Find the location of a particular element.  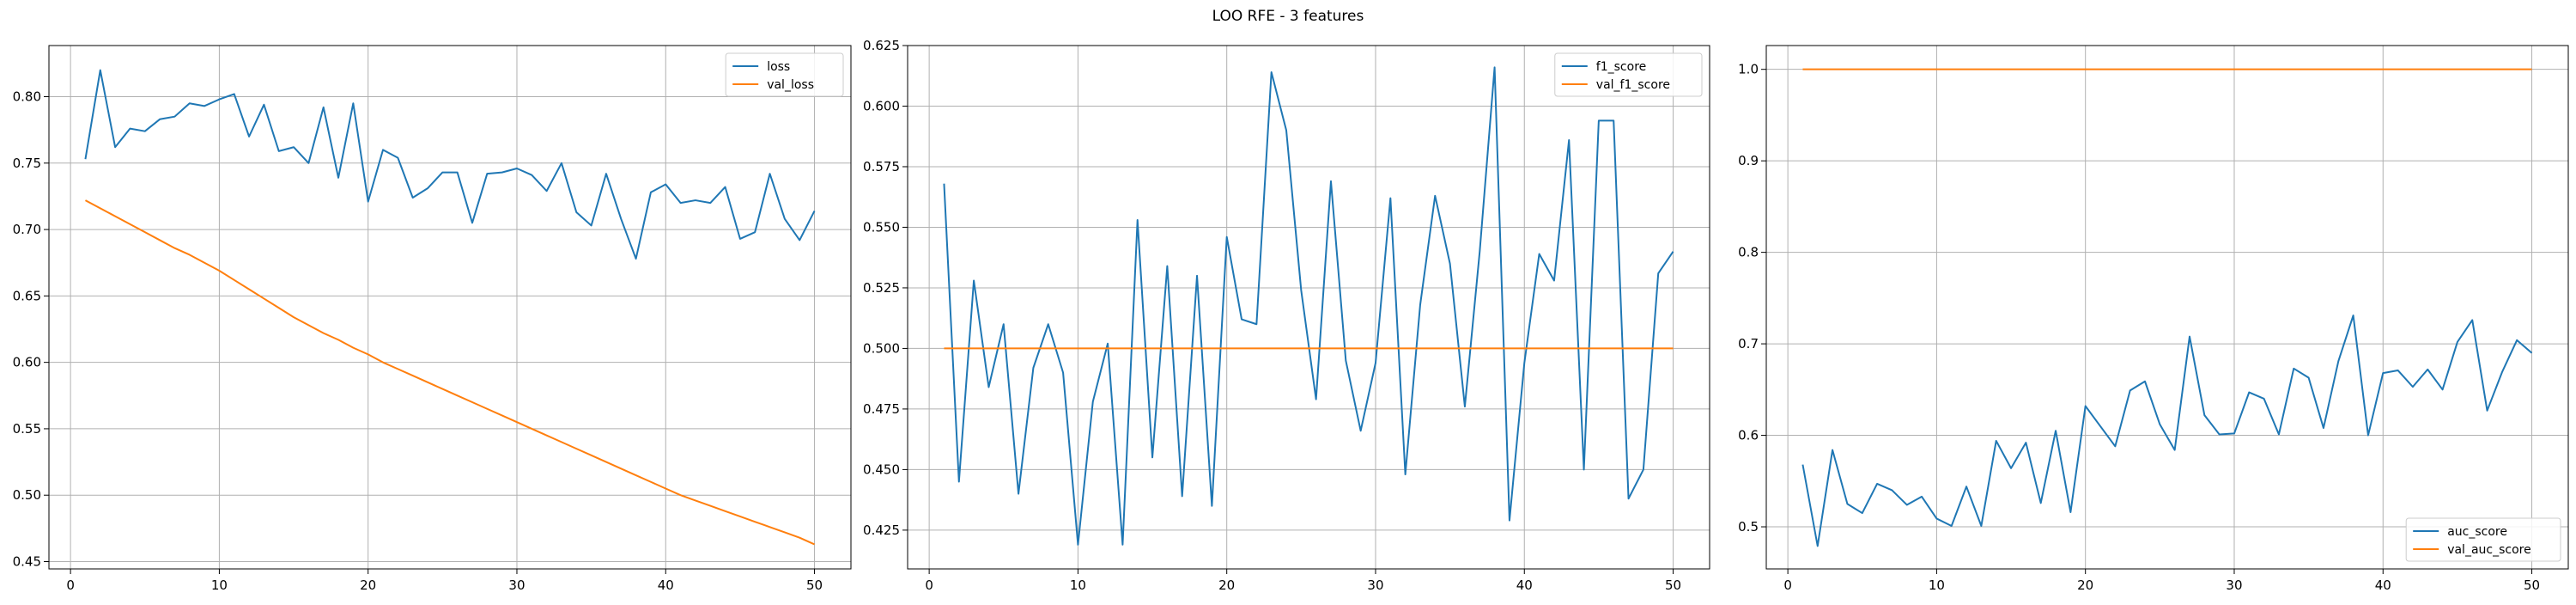

y-tick-label: 0.60 is located at coordinates (27, 362).